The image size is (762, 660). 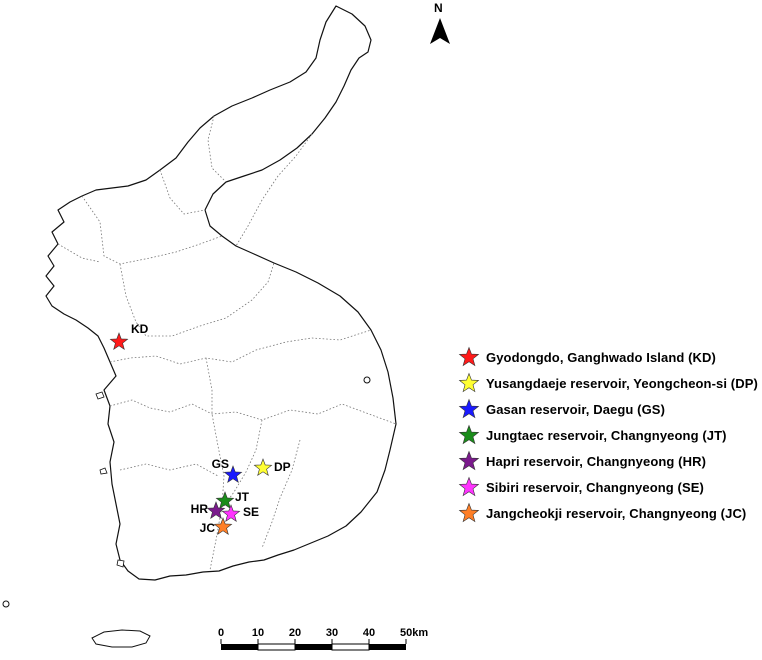 What do you see at coordinates (575, 409) in the screenshot?
I see `legend-label: Gasan reservoir, Daegu (GS)` at bounding box center [575, 409].